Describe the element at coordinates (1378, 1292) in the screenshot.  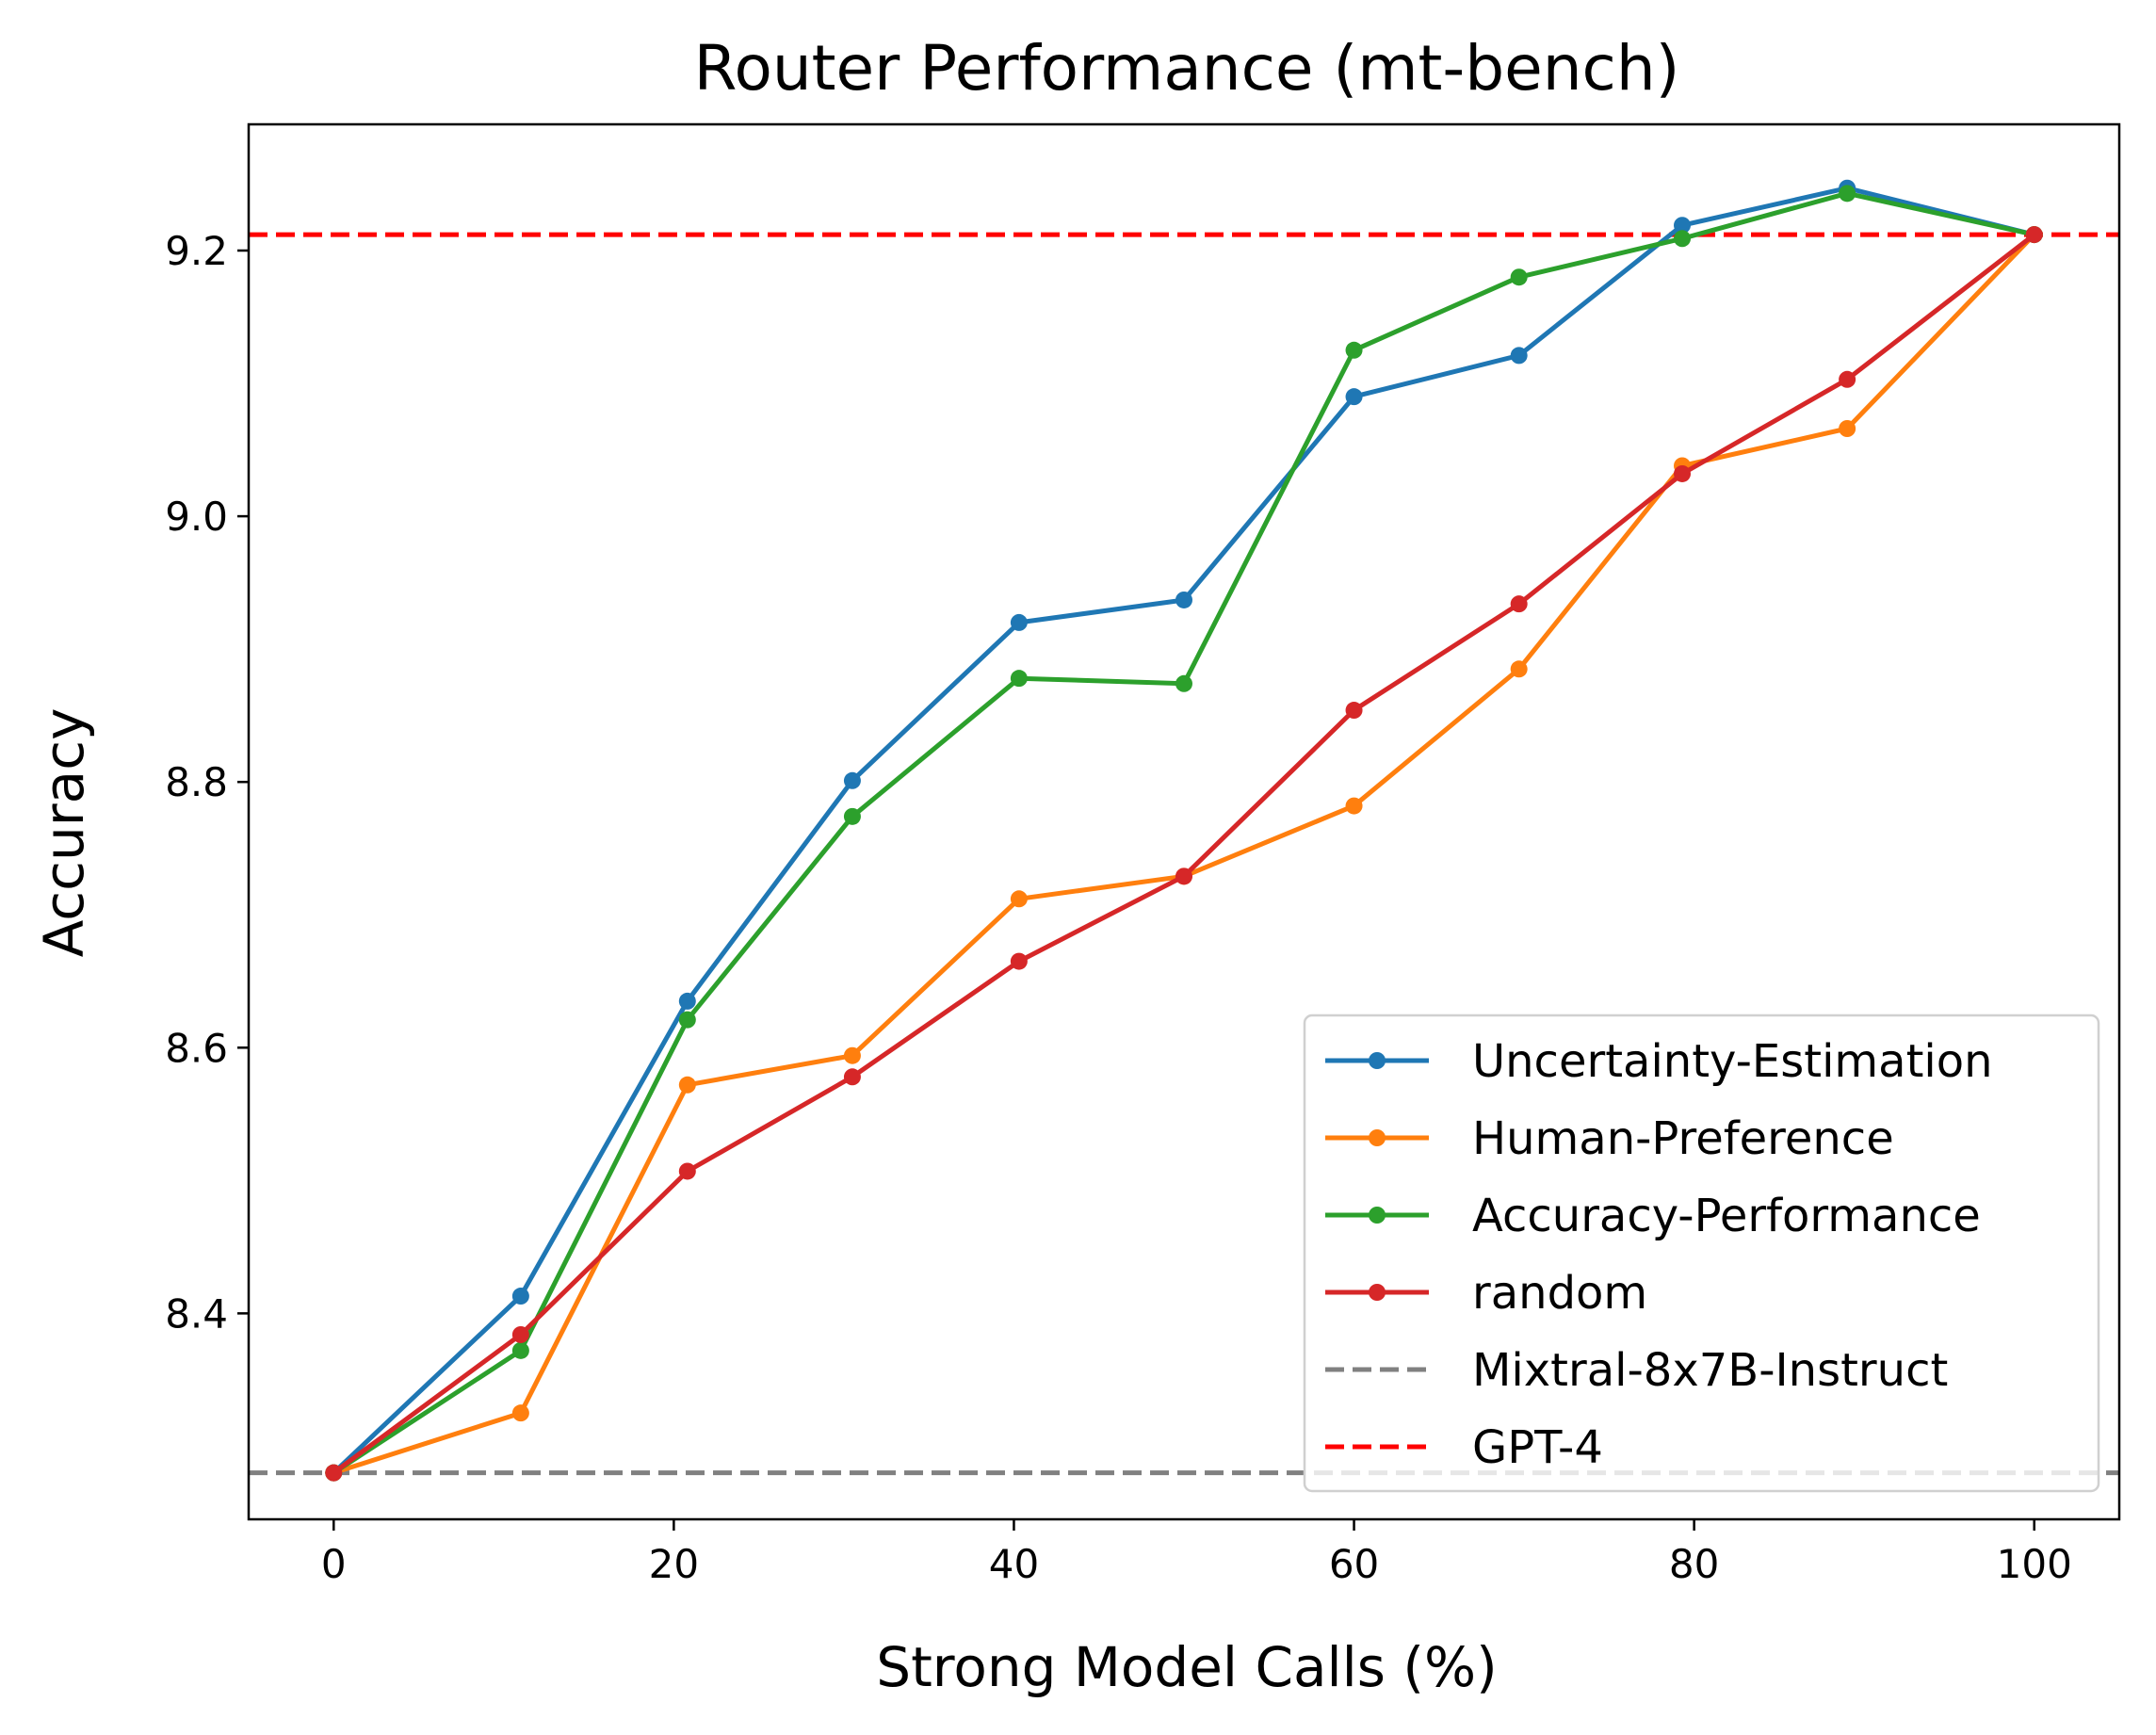
I see `legend-marker-random` at that location.